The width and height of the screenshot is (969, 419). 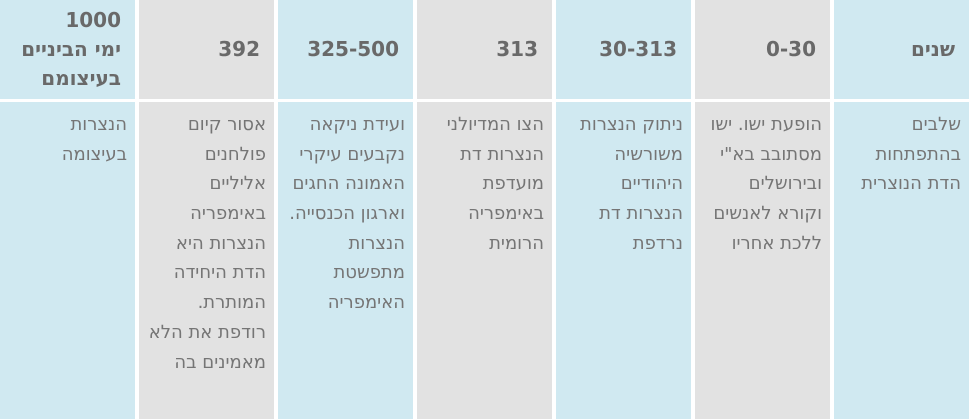 I want to click on column-header-313: 313, so click(x=484, y=49).